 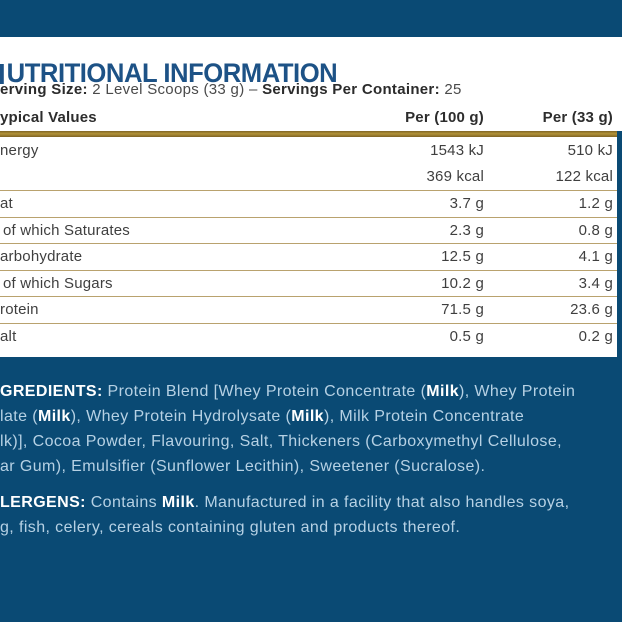 What do you see at coordinates (595, 283) in the screenshot?
I see `row-value-per-33g: 3.4 g` at bounding box center [595, 283].